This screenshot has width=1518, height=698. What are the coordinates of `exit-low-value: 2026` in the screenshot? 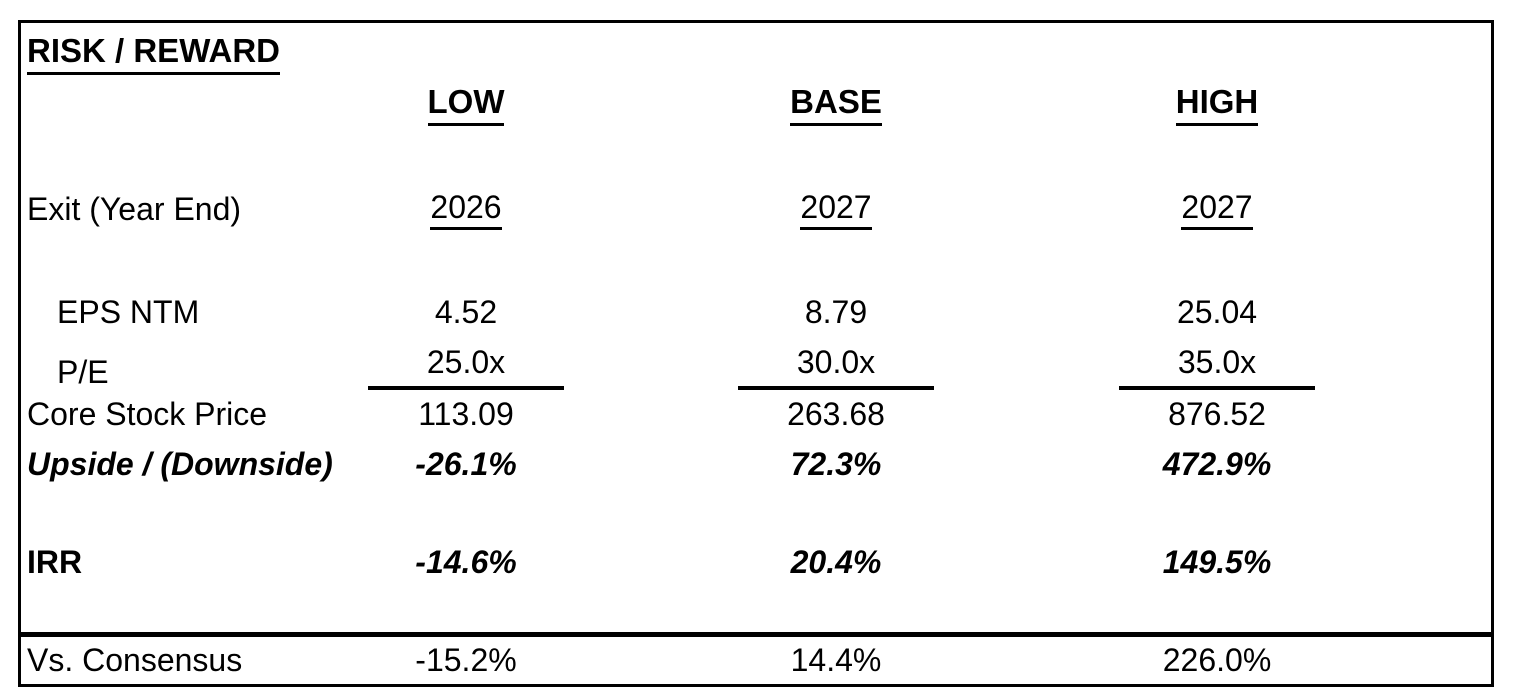 It's located at (466, 210).